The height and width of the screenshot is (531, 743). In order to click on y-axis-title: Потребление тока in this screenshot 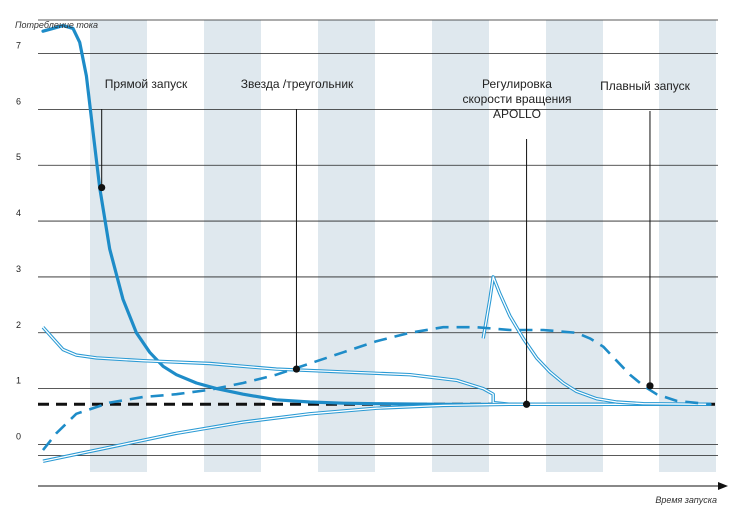, I will do `click(56, 25)`.